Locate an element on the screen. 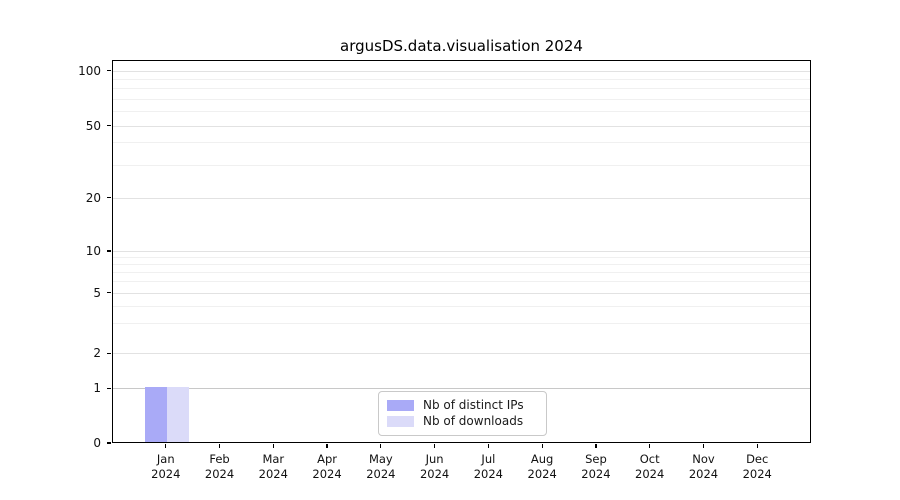  x-tick-month: Jun is located at coordinates (434, 459).